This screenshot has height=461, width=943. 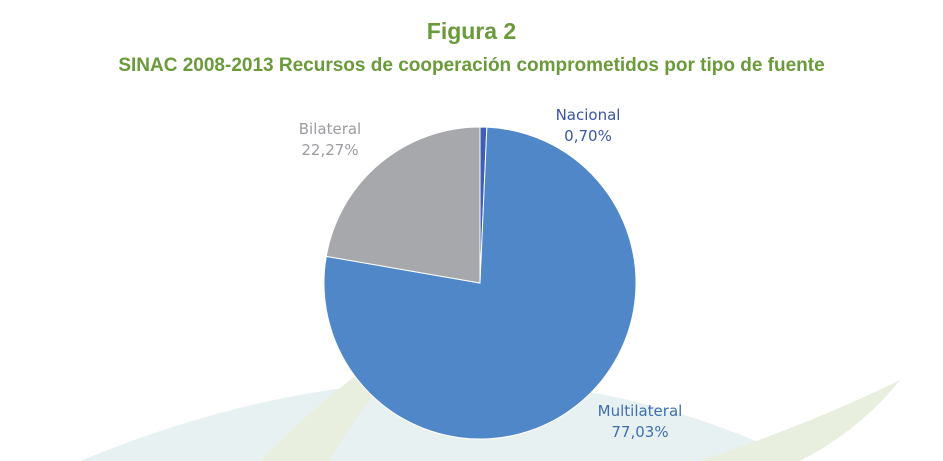 What do you see at coordinates (329, 150) in the screenshot?
I see `slice-value-bilateral: 22,27%` at bounding box center [329, 150].